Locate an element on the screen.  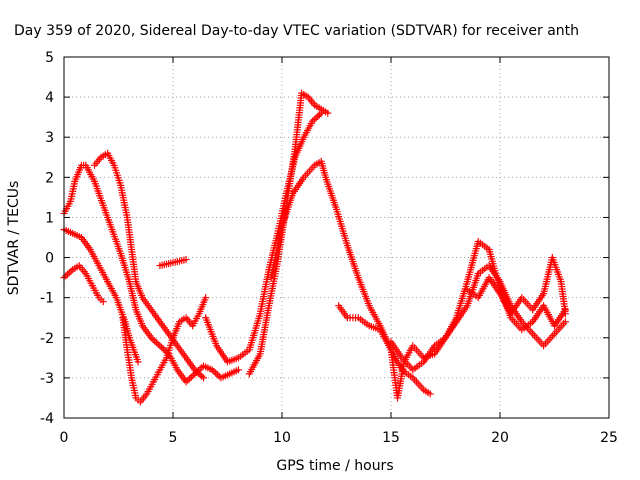
y-tick-label: 1 is located at coordinates (49, 218).